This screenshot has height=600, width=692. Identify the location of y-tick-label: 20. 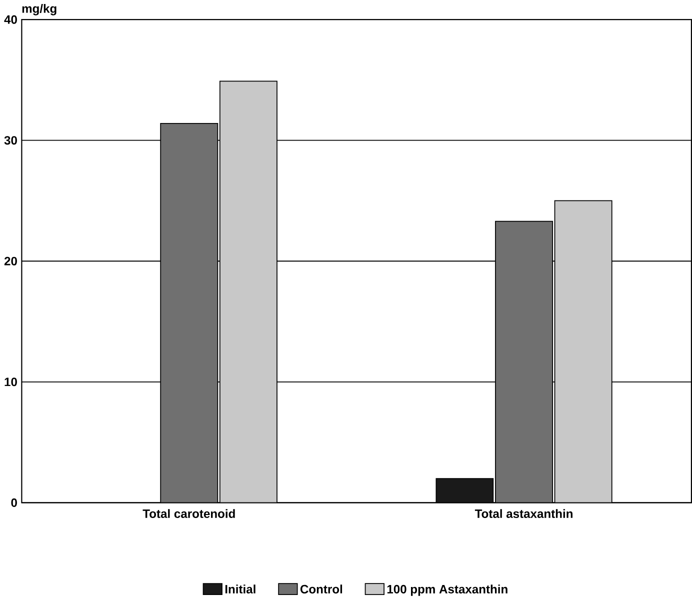
(10, 261).